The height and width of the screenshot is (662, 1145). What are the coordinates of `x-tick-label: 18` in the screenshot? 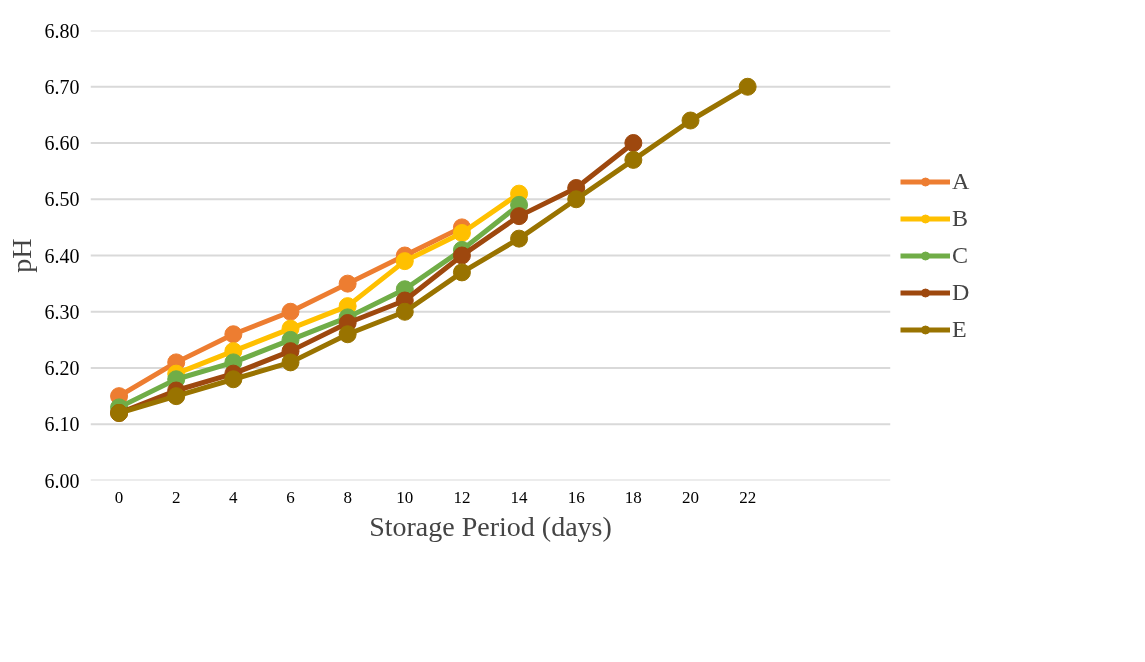 It's located at (633, 497).